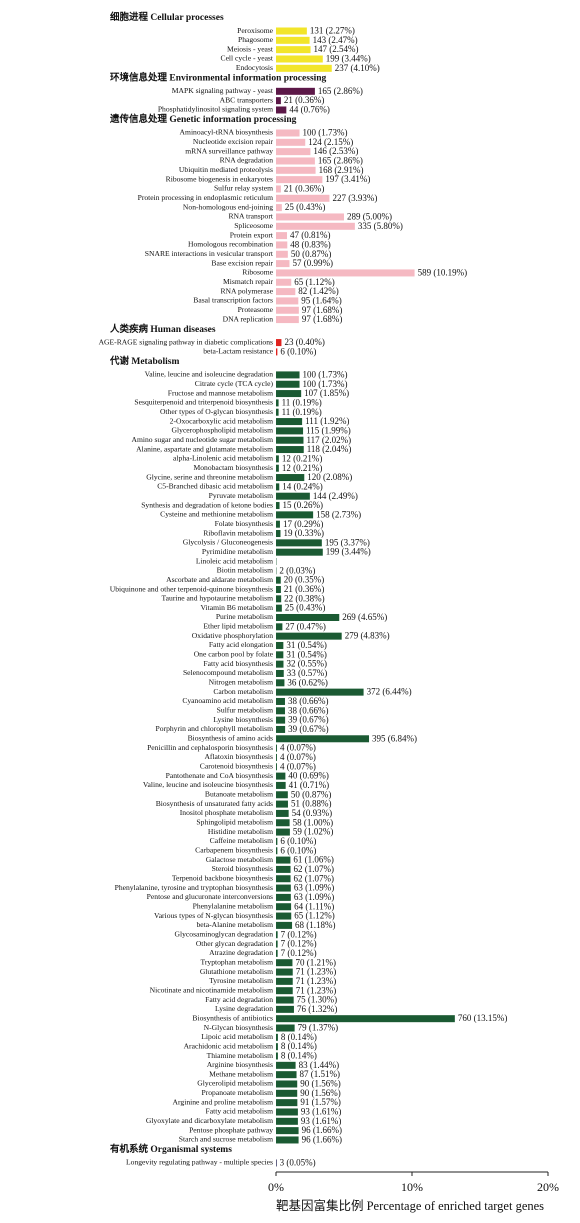 Image resolution: width=580 pixels, height=1223 pixels. What do you see at coordinates (239, 794) in the screenshot?
I see `category-label: Butanoate metabolism` at bounding box center [239, 794].